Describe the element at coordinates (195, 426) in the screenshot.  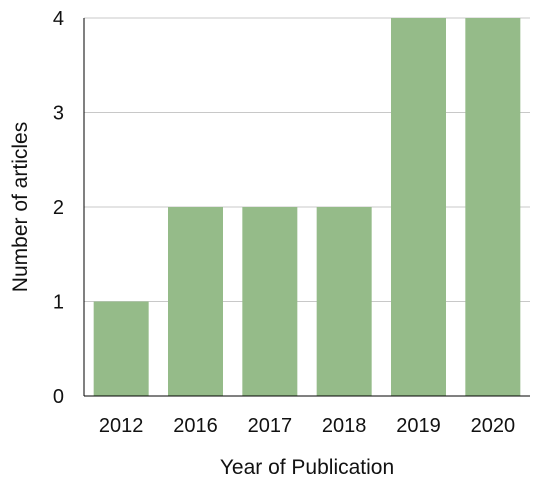
I see `x-tick-label: 2016` at that location.